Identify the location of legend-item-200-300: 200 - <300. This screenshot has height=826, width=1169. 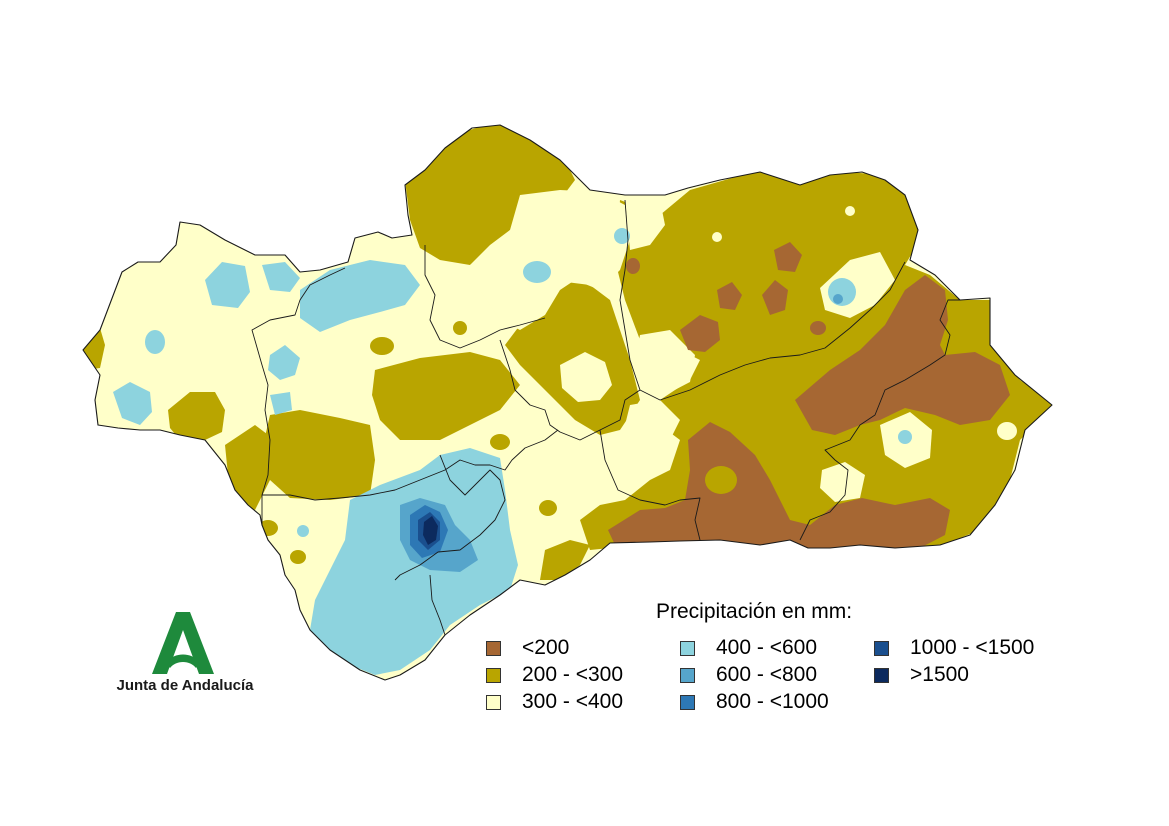
(554, 675).